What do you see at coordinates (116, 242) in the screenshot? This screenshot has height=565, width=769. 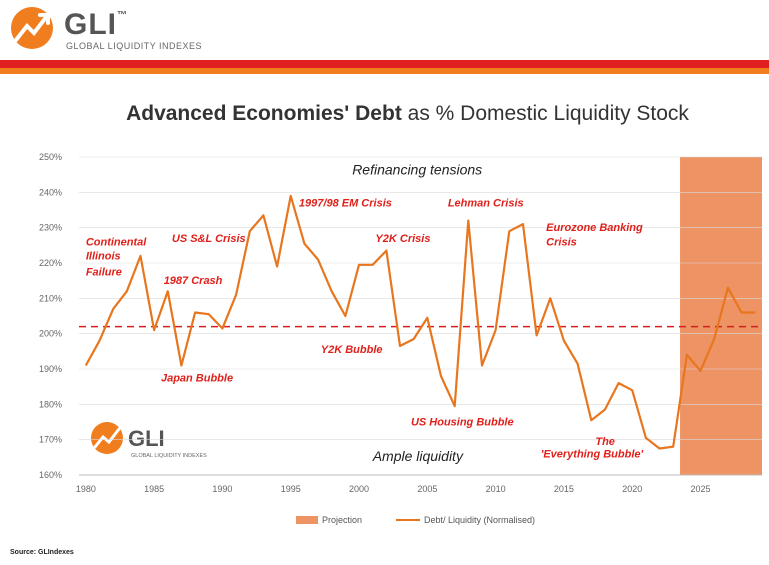 I see `event-annotation: Continental` at bounding box center [116, 242].